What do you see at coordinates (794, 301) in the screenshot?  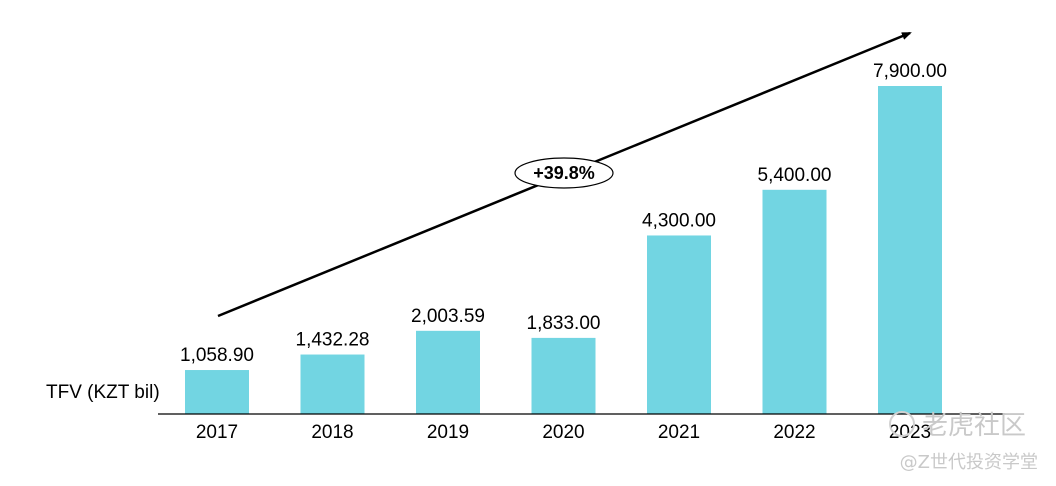 I see `bar-2022` at bounding box center [794, 301].